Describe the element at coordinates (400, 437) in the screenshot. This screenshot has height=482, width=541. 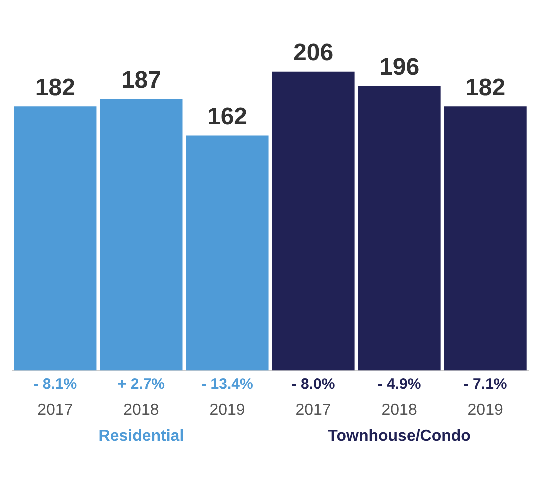
I see `text: Townhouse/Condo` at that location.